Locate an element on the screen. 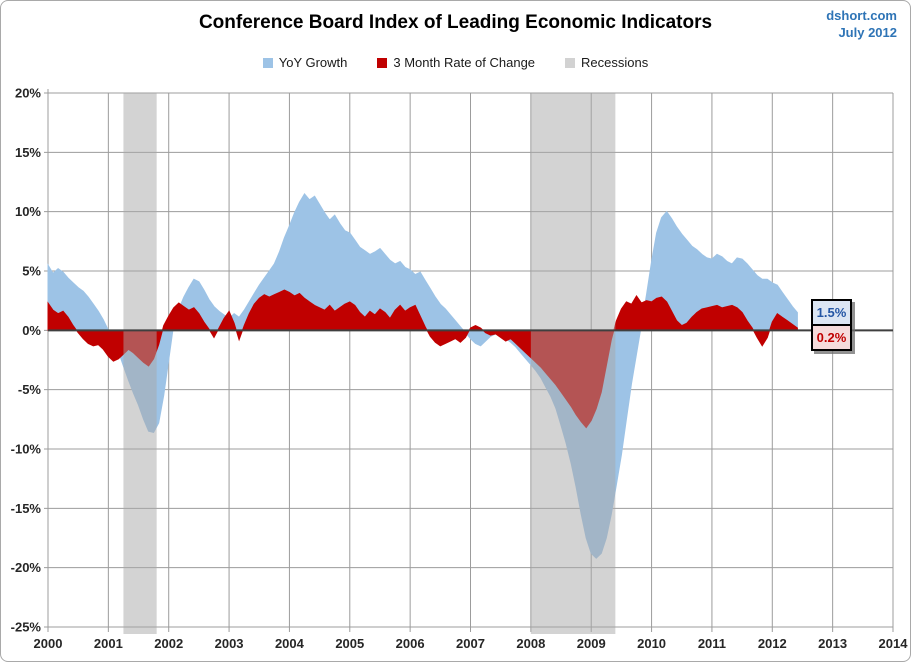 This screenshot has width=911, height=662. x-tick-label: 2000 is located at coordinates (48, 643).